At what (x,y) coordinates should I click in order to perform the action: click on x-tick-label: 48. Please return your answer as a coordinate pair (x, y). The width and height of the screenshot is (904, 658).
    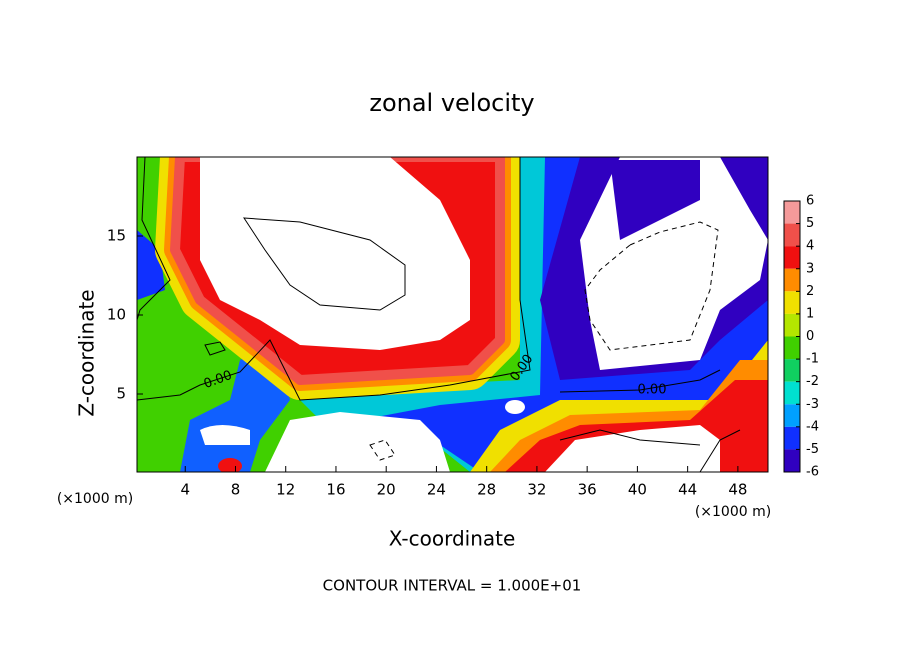
    Looking at the image, I should click on (737, 490).